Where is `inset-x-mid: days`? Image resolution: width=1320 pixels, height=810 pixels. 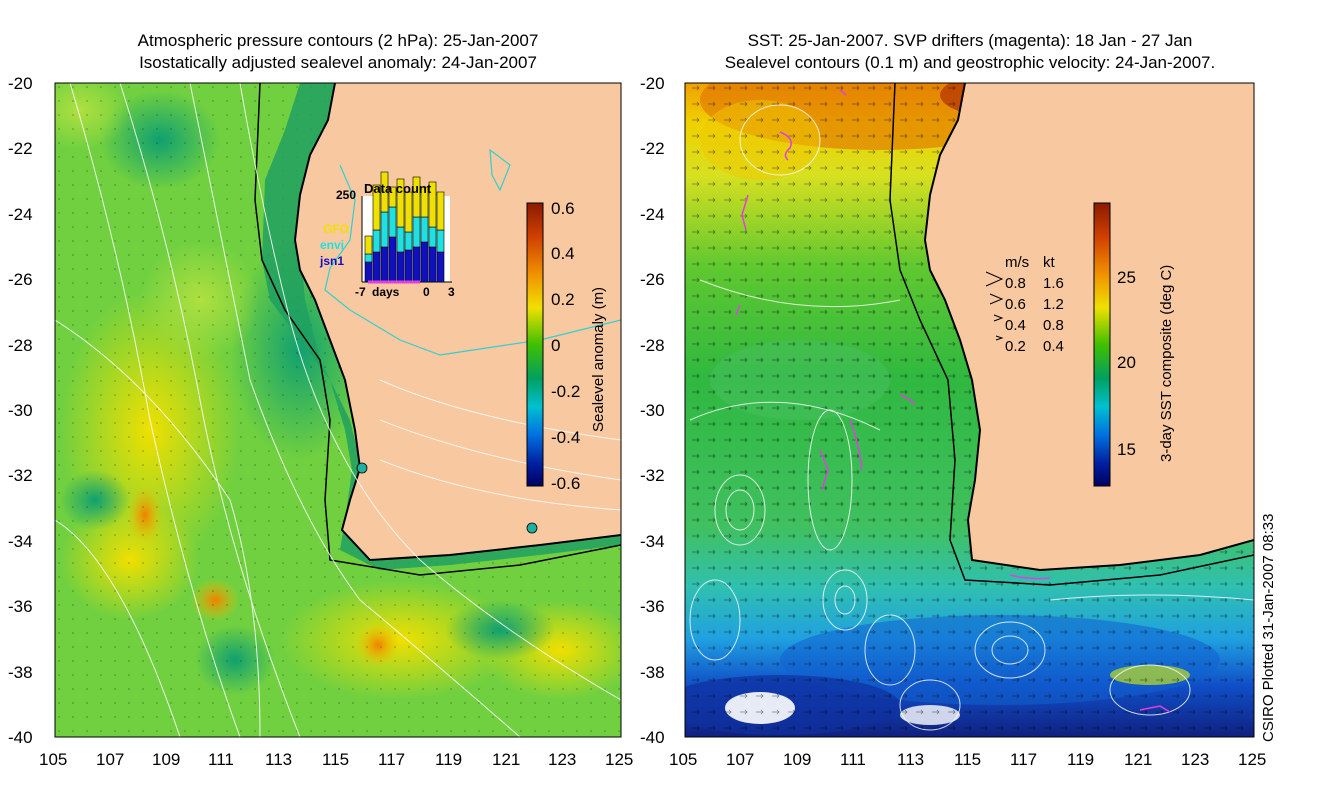
inset-x-mid: days is located at coordinates (386, 292).